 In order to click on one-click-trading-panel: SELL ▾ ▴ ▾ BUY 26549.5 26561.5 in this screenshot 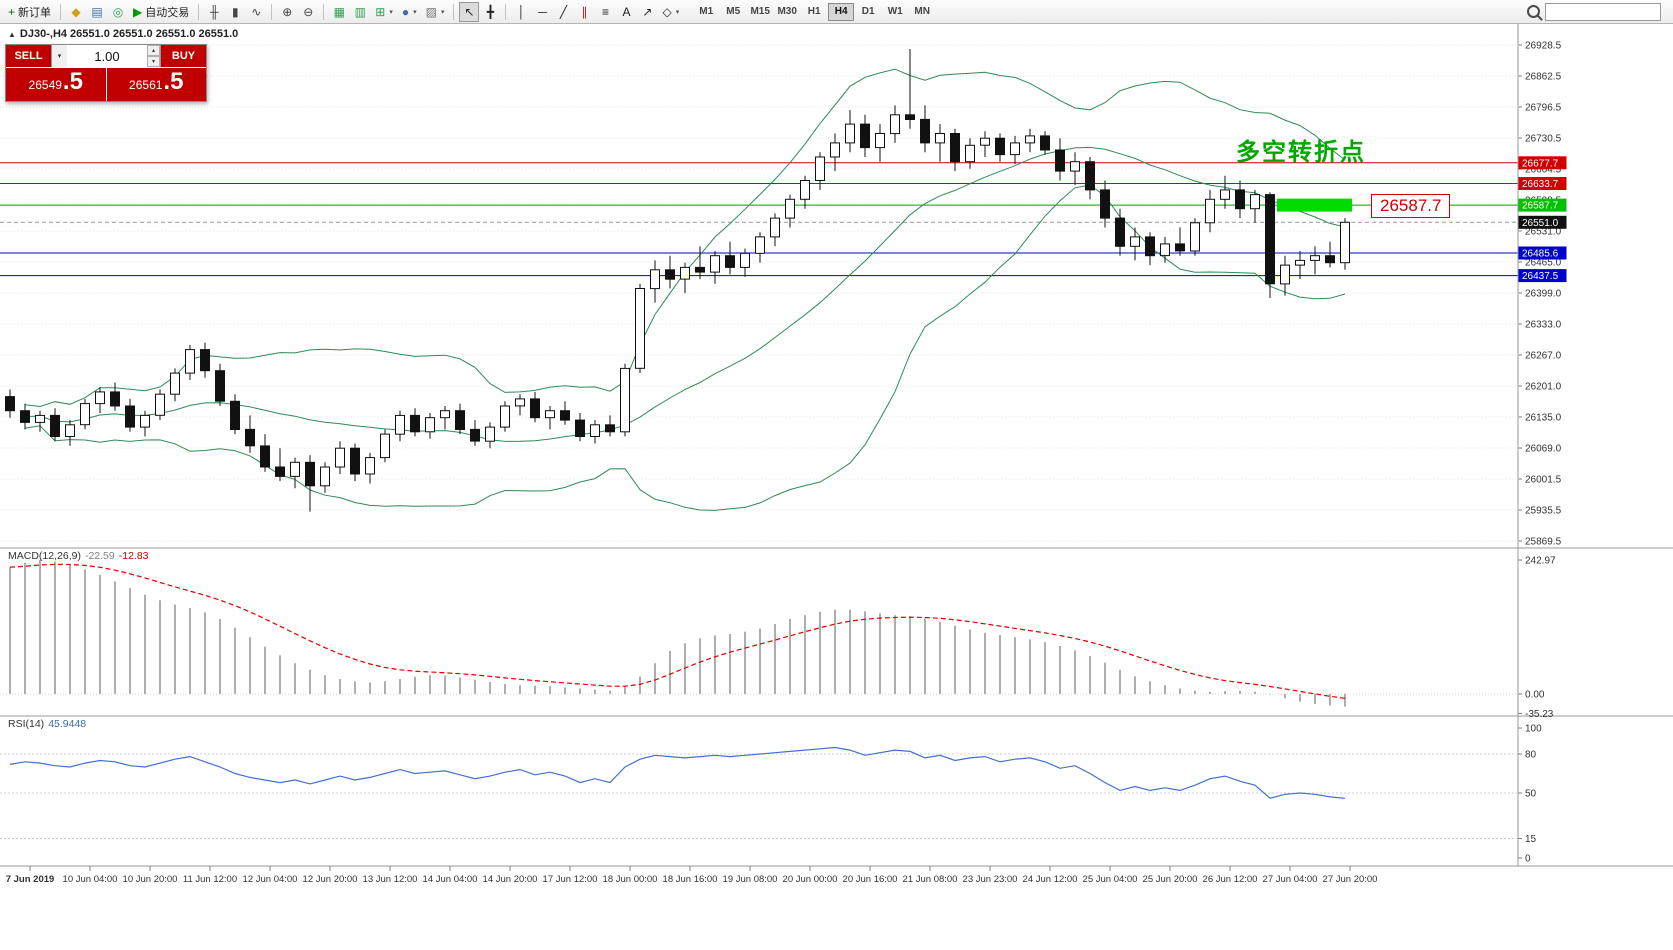, I will do `click(106, 73)`.